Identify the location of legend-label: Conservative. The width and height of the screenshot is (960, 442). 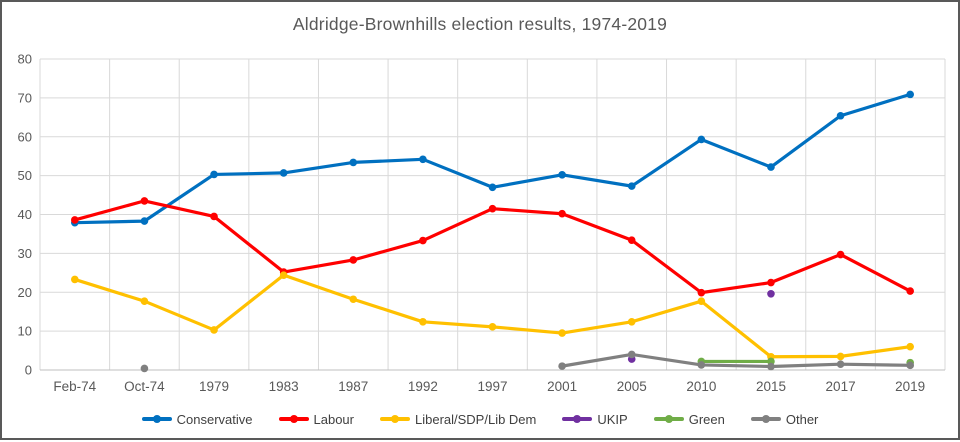
(214, 419).